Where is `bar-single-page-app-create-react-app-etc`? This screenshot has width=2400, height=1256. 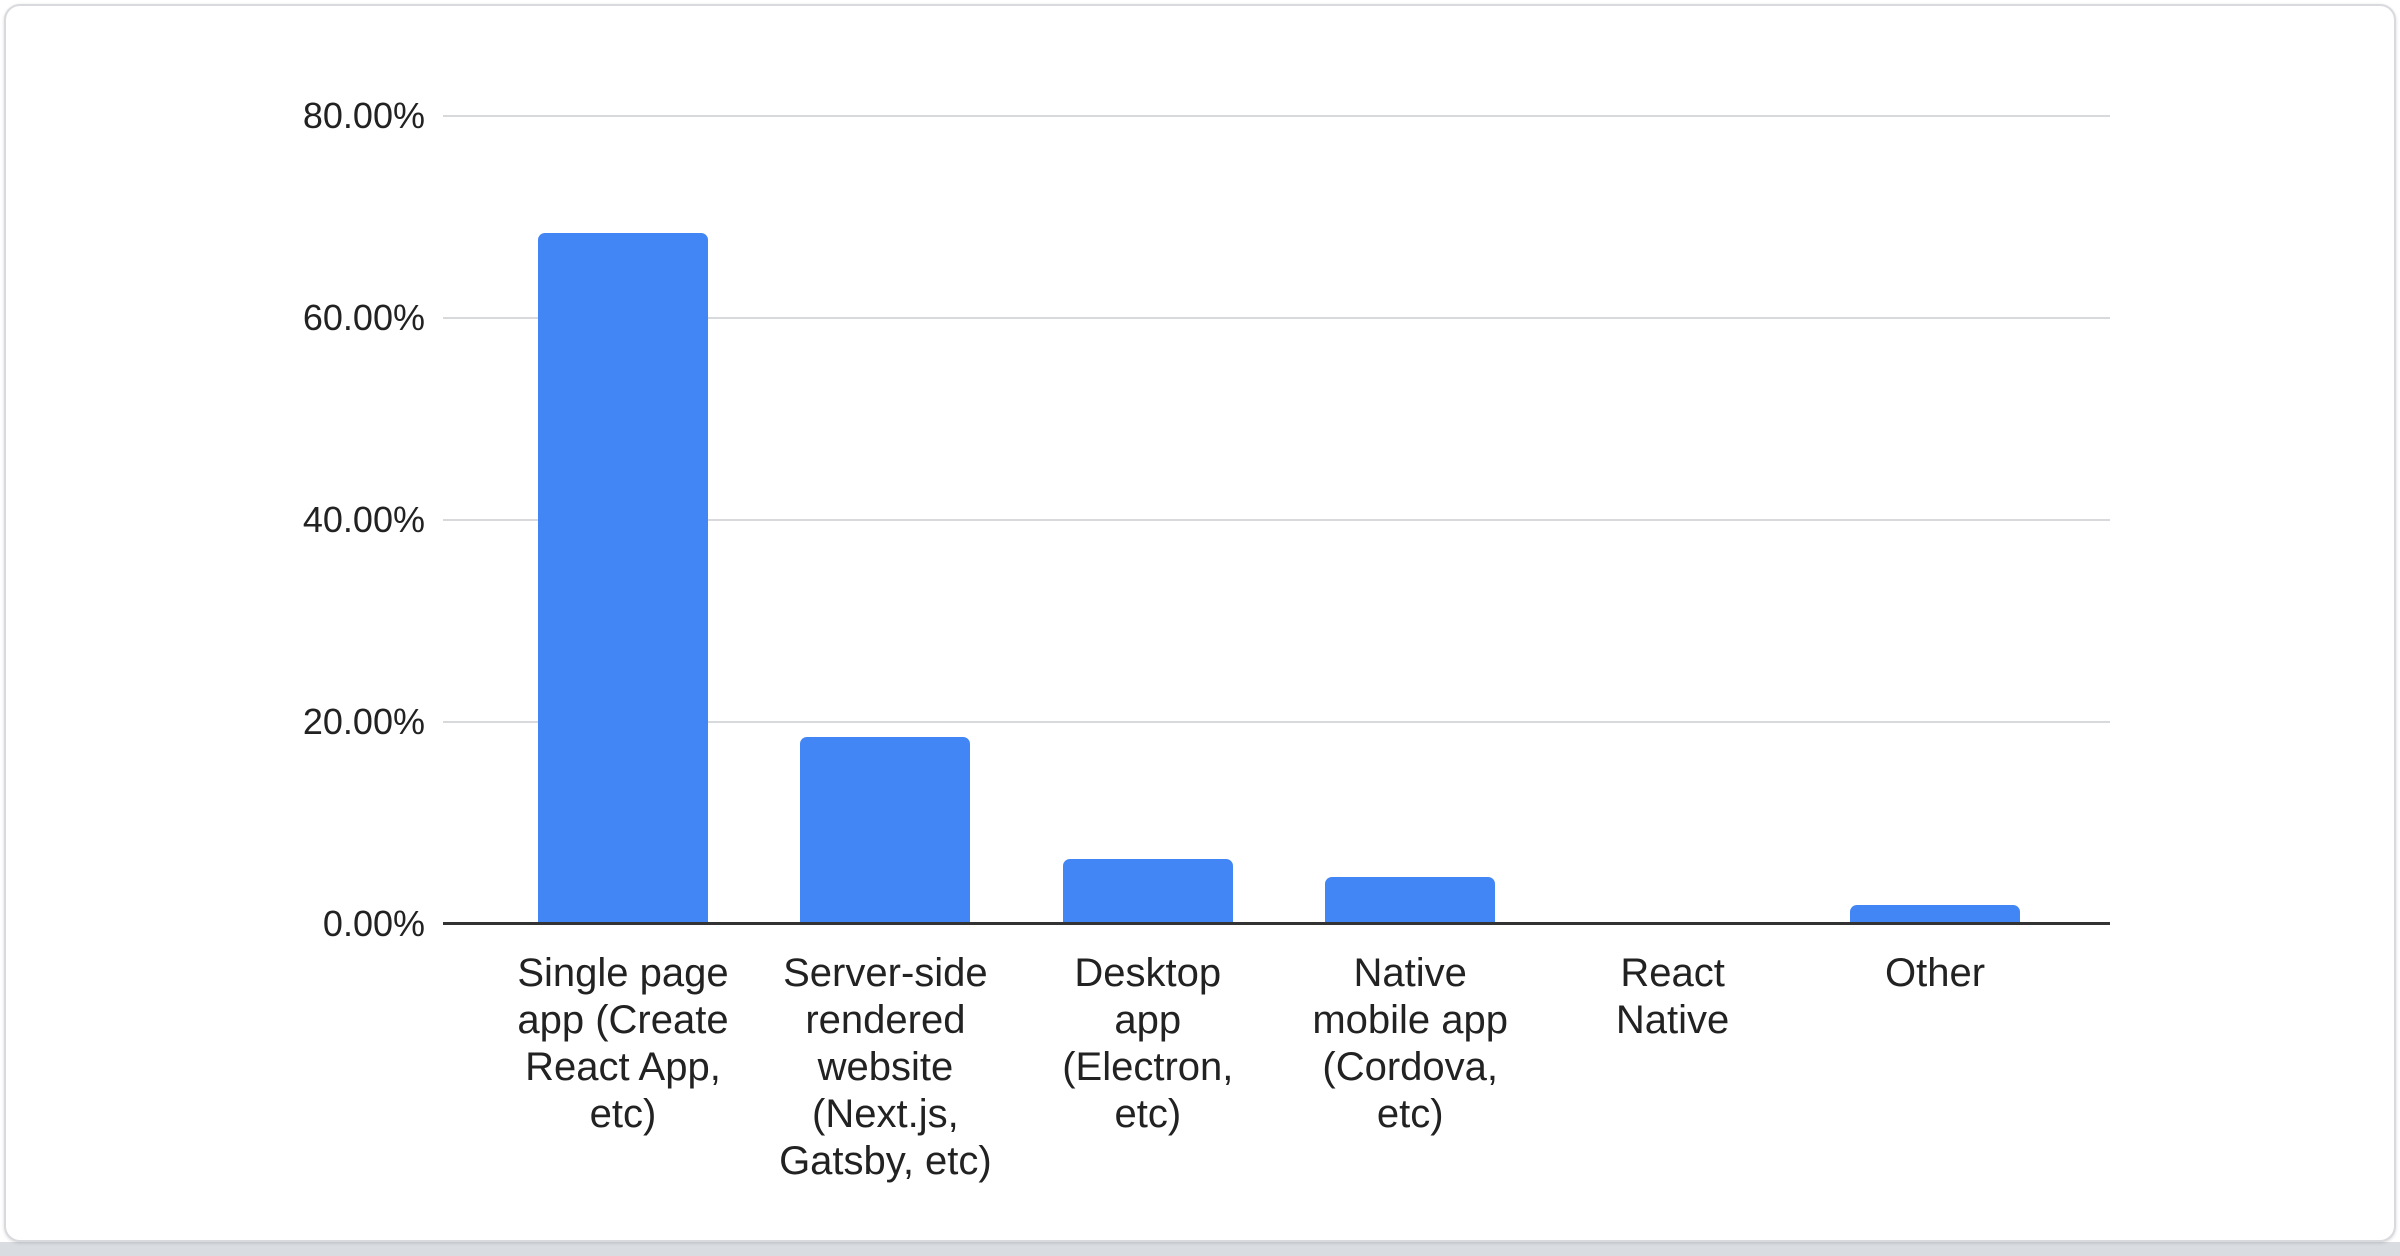
bar-single-page-app-create-react-app-etc is located at coordinates (623, 578).